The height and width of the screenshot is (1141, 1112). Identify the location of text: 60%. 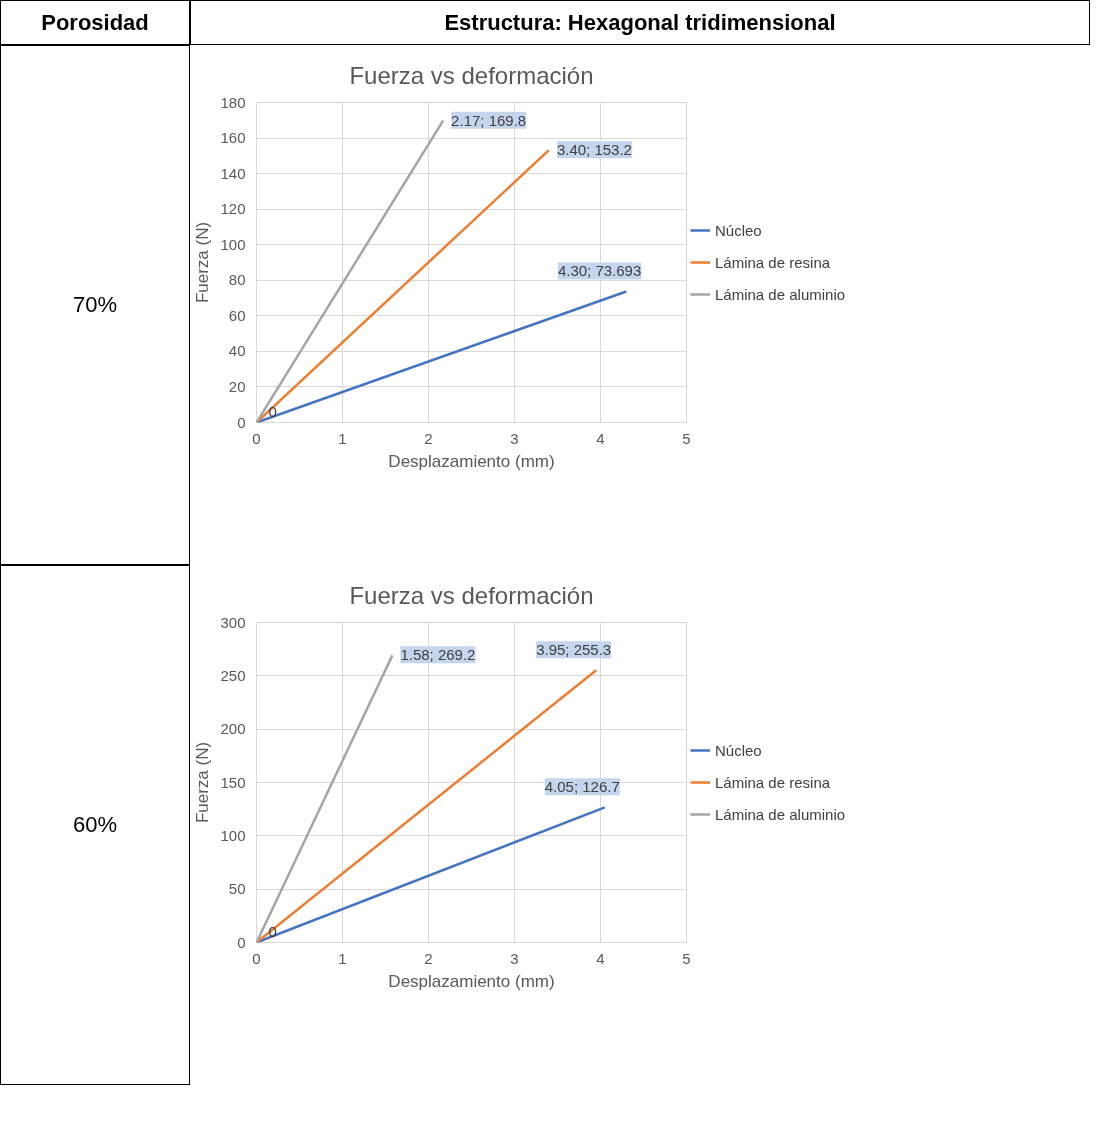
(95, 825).